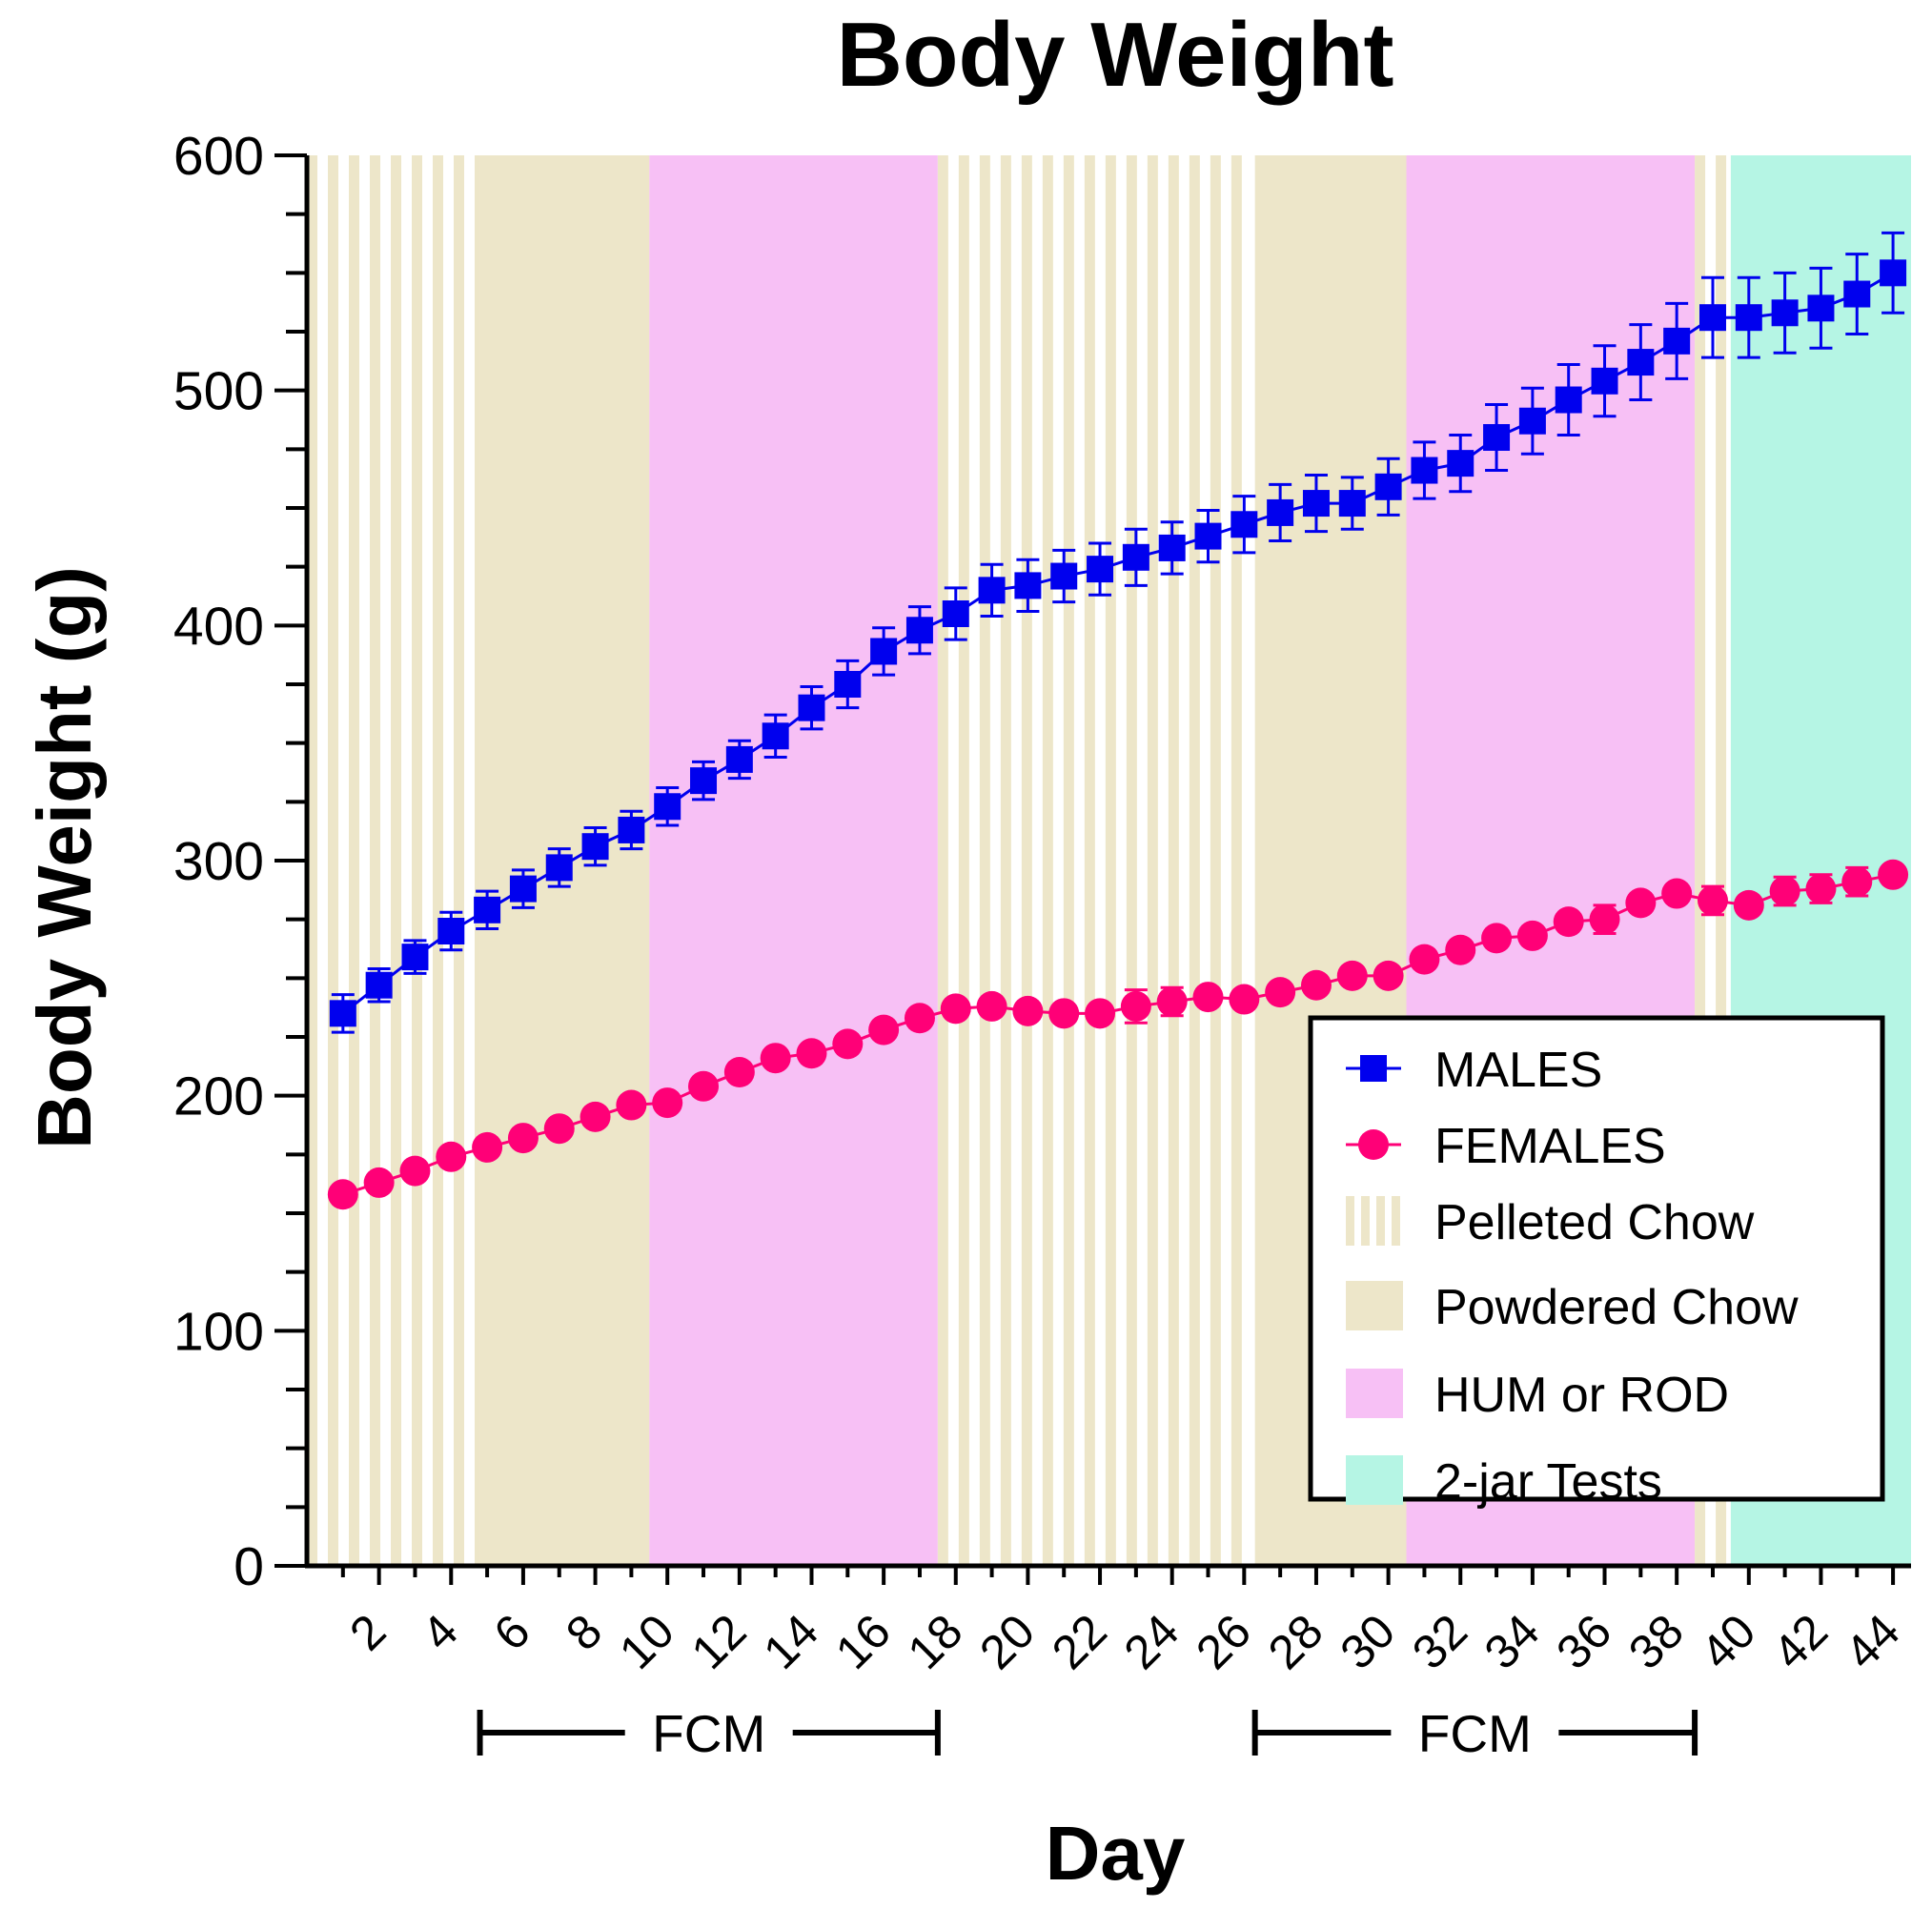  Describe the element at coordinates (218, 626) in the screenshot. I see `y-tick-label: 400` at that location.